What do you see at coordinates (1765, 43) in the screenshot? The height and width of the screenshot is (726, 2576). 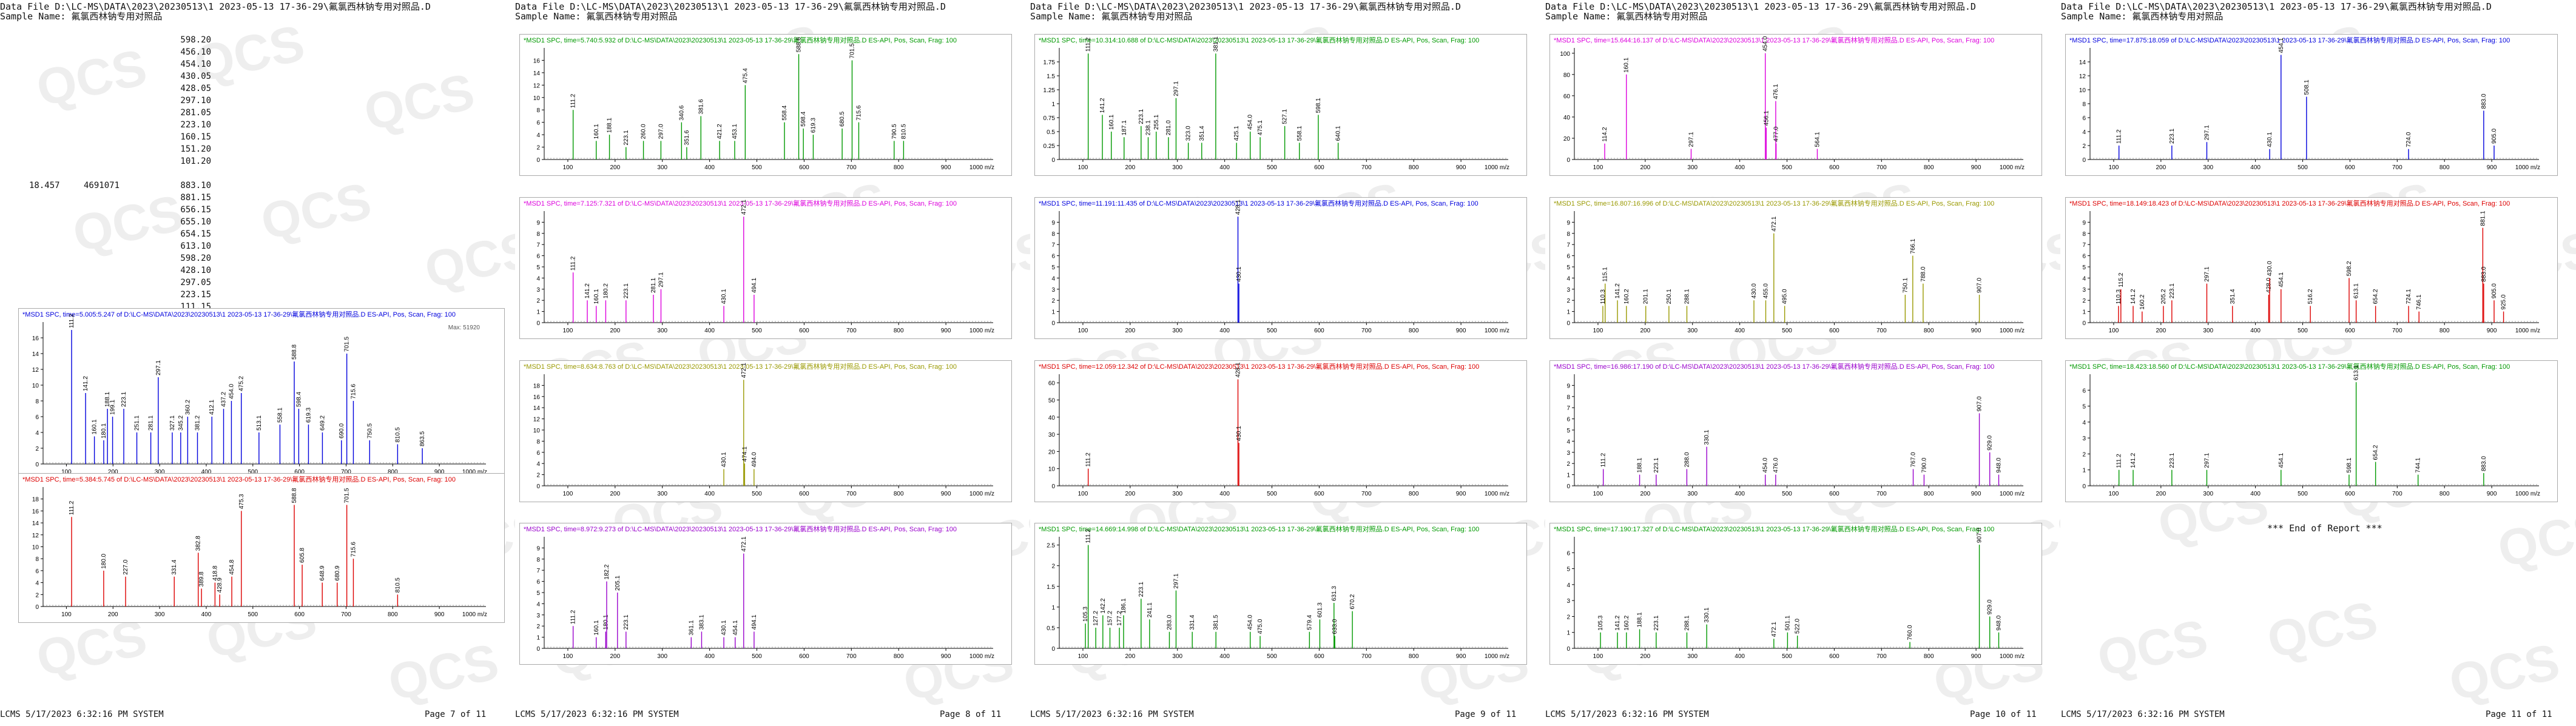 I see `peak-label: 454.0` at bounding box center [1765, 43].